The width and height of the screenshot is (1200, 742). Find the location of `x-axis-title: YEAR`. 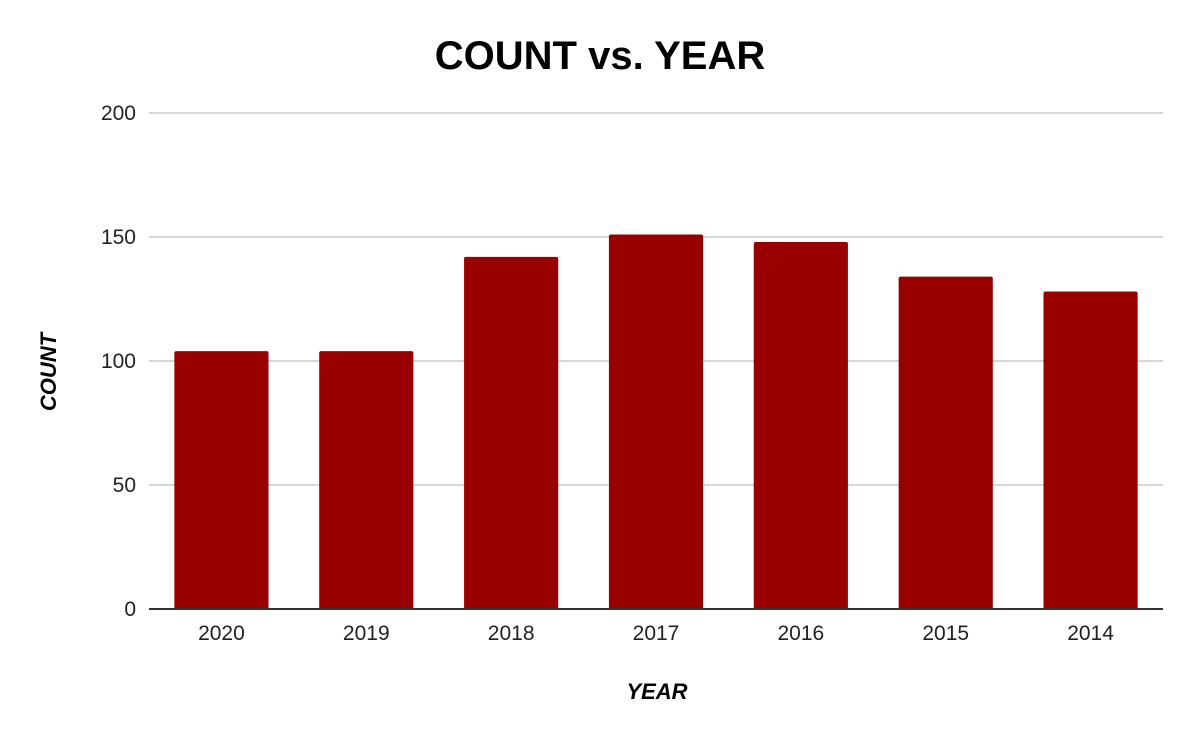

x-axis-title: YEAR is located at coordinates (656, 691).